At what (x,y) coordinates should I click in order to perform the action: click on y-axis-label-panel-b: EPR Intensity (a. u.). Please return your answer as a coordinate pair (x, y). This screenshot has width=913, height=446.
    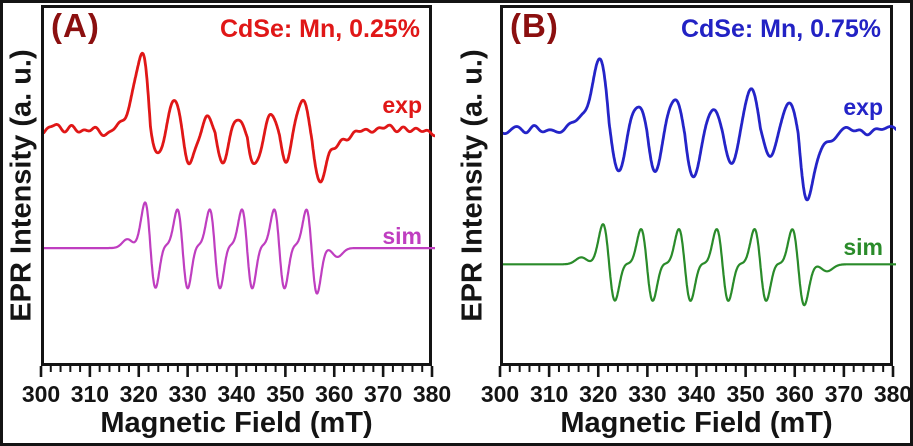
    Looking at the image, I should click on (473, 185).